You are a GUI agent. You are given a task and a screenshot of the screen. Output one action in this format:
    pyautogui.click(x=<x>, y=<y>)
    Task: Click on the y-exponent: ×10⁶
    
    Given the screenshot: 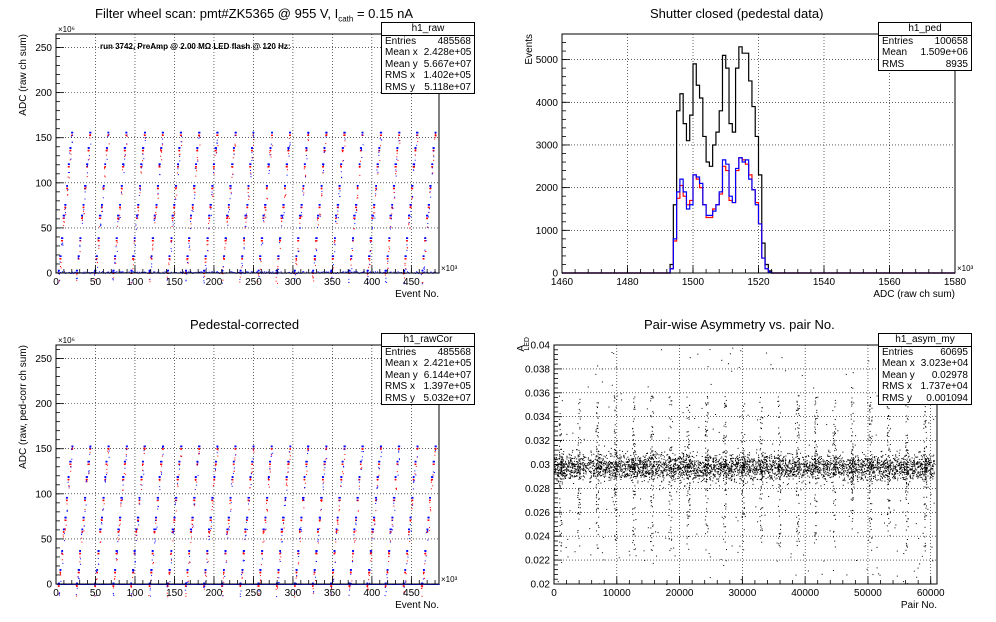 What is the action you would take?
    pyautogui.click(x=66, y=29)
    